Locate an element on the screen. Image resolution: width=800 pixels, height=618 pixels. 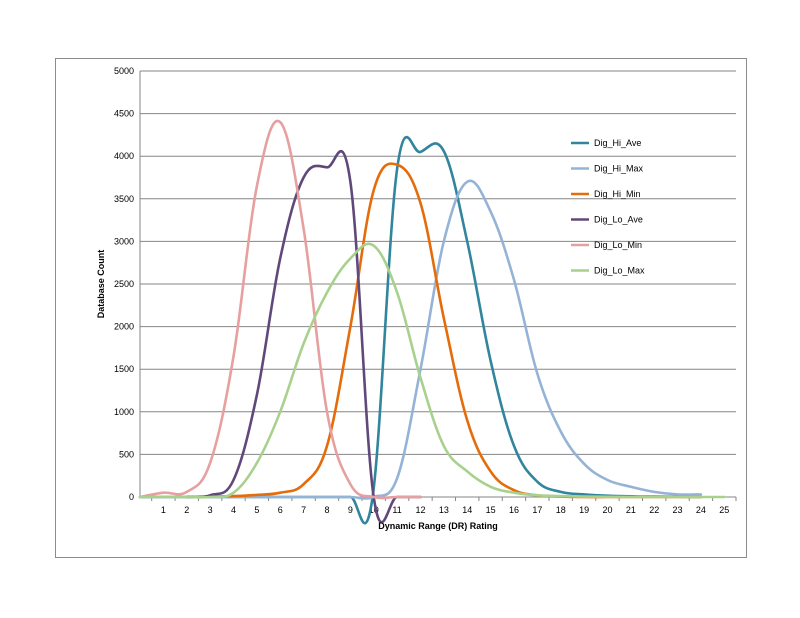
x-tick-label: 12 is located at coordinates (420, 510).